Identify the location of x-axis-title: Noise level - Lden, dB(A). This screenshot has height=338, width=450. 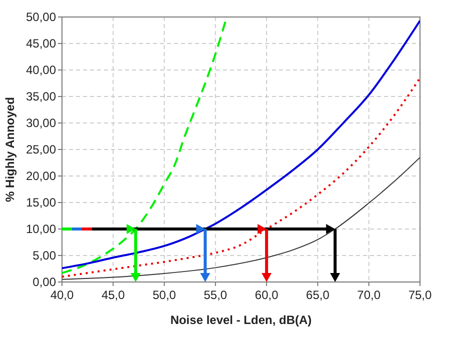
(241, 320).